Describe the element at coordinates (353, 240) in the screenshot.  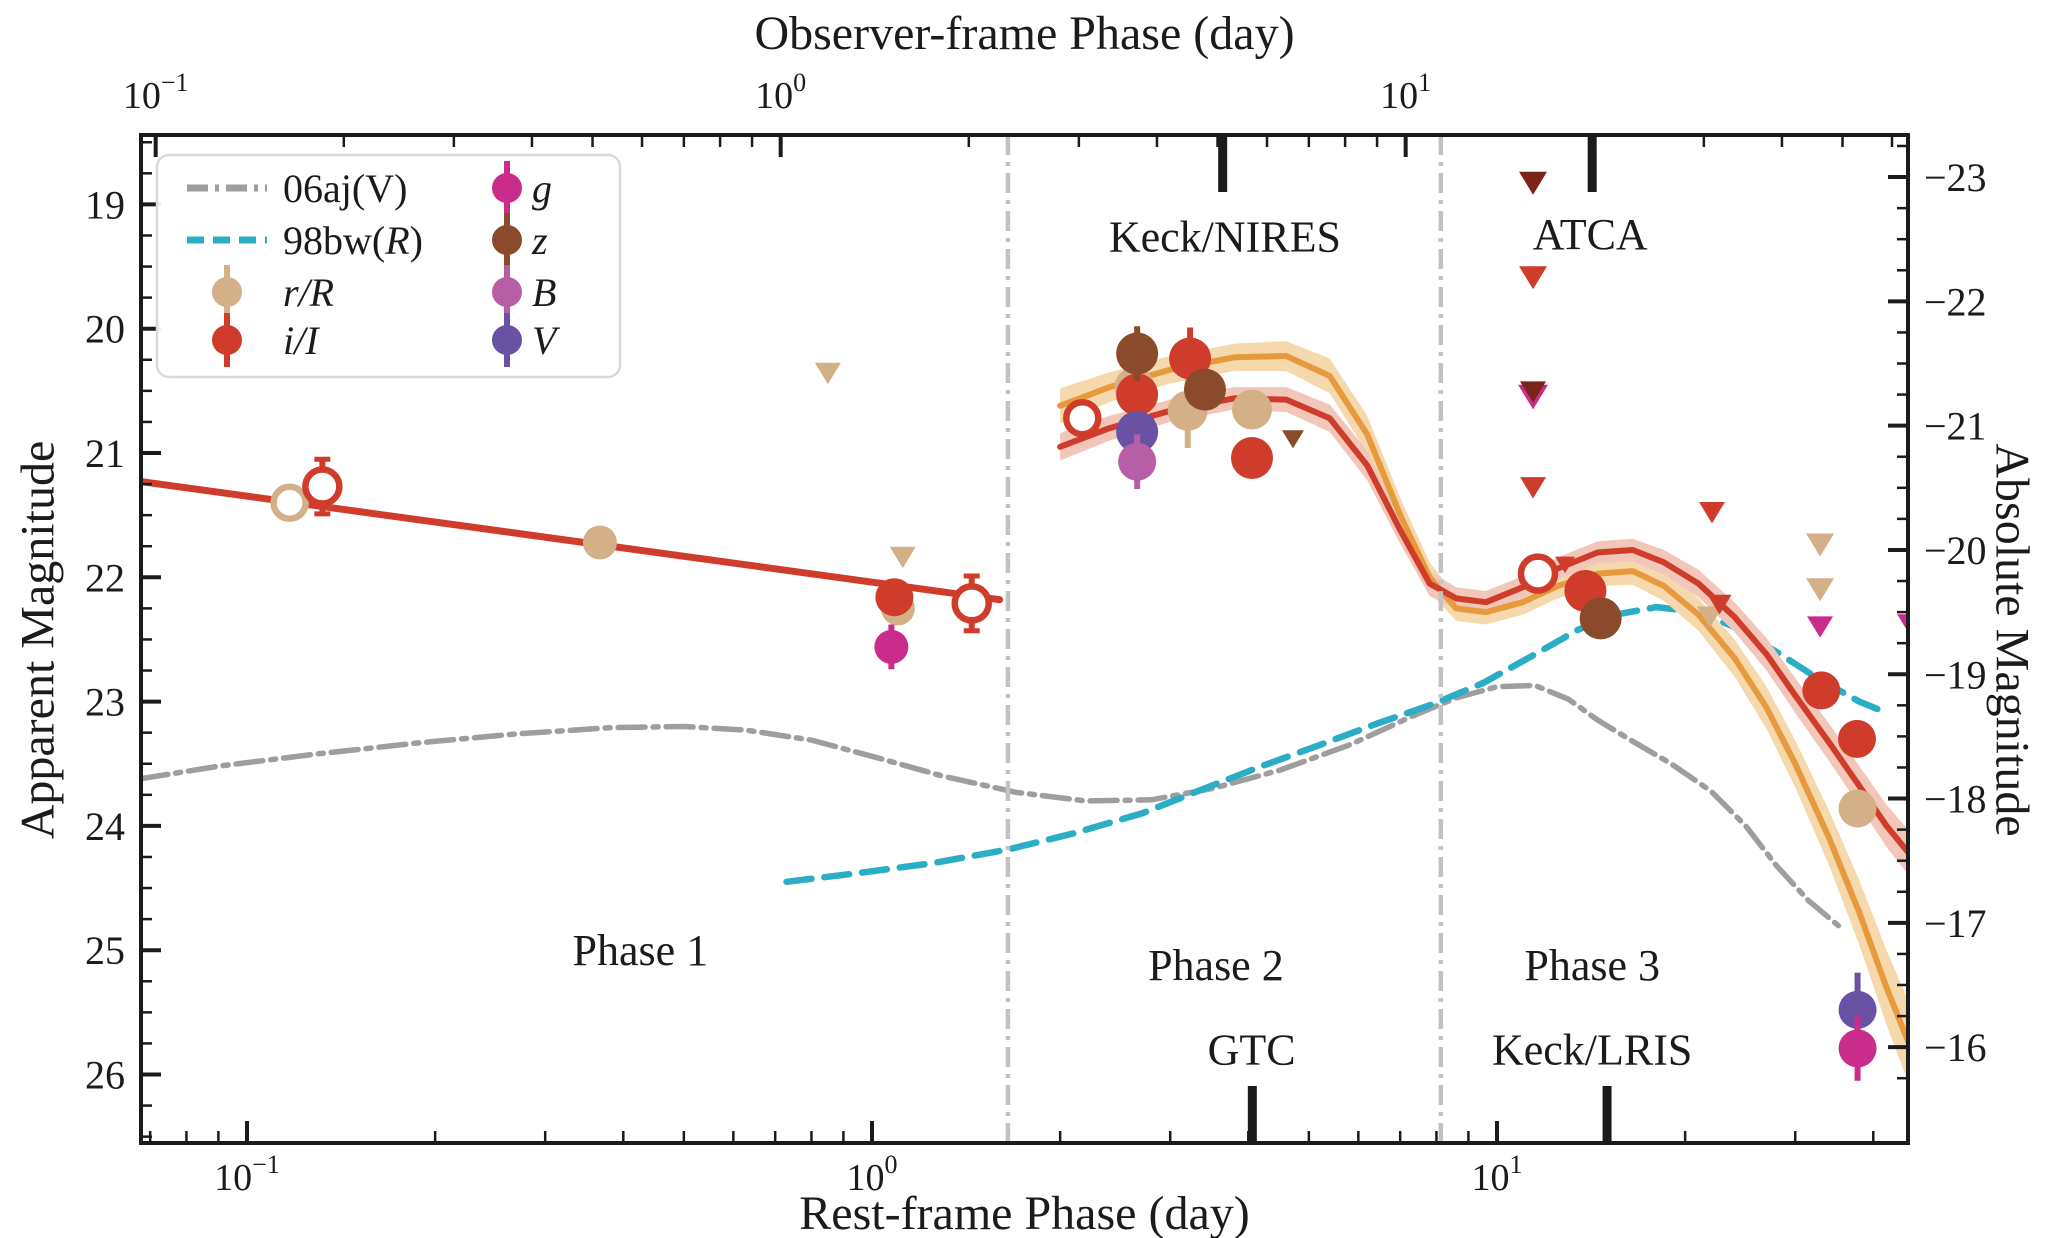
I see `legend-label: 98bw(R)` at that location.